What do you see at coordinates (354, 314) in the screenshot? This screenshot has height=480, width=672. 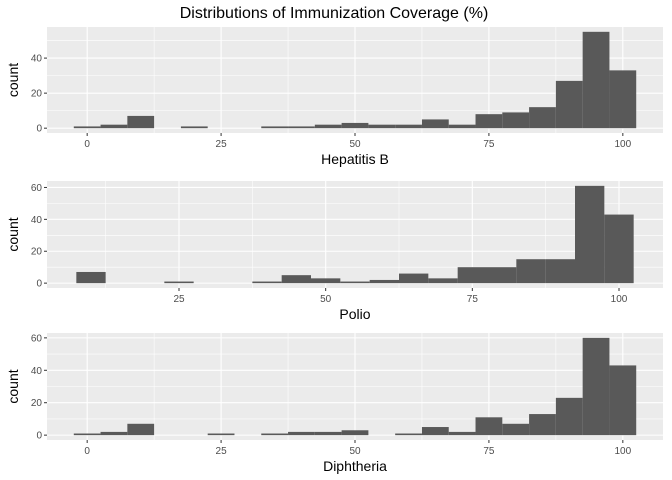 I see `x-axis-title: Polio` at bounding box center [354, 314].